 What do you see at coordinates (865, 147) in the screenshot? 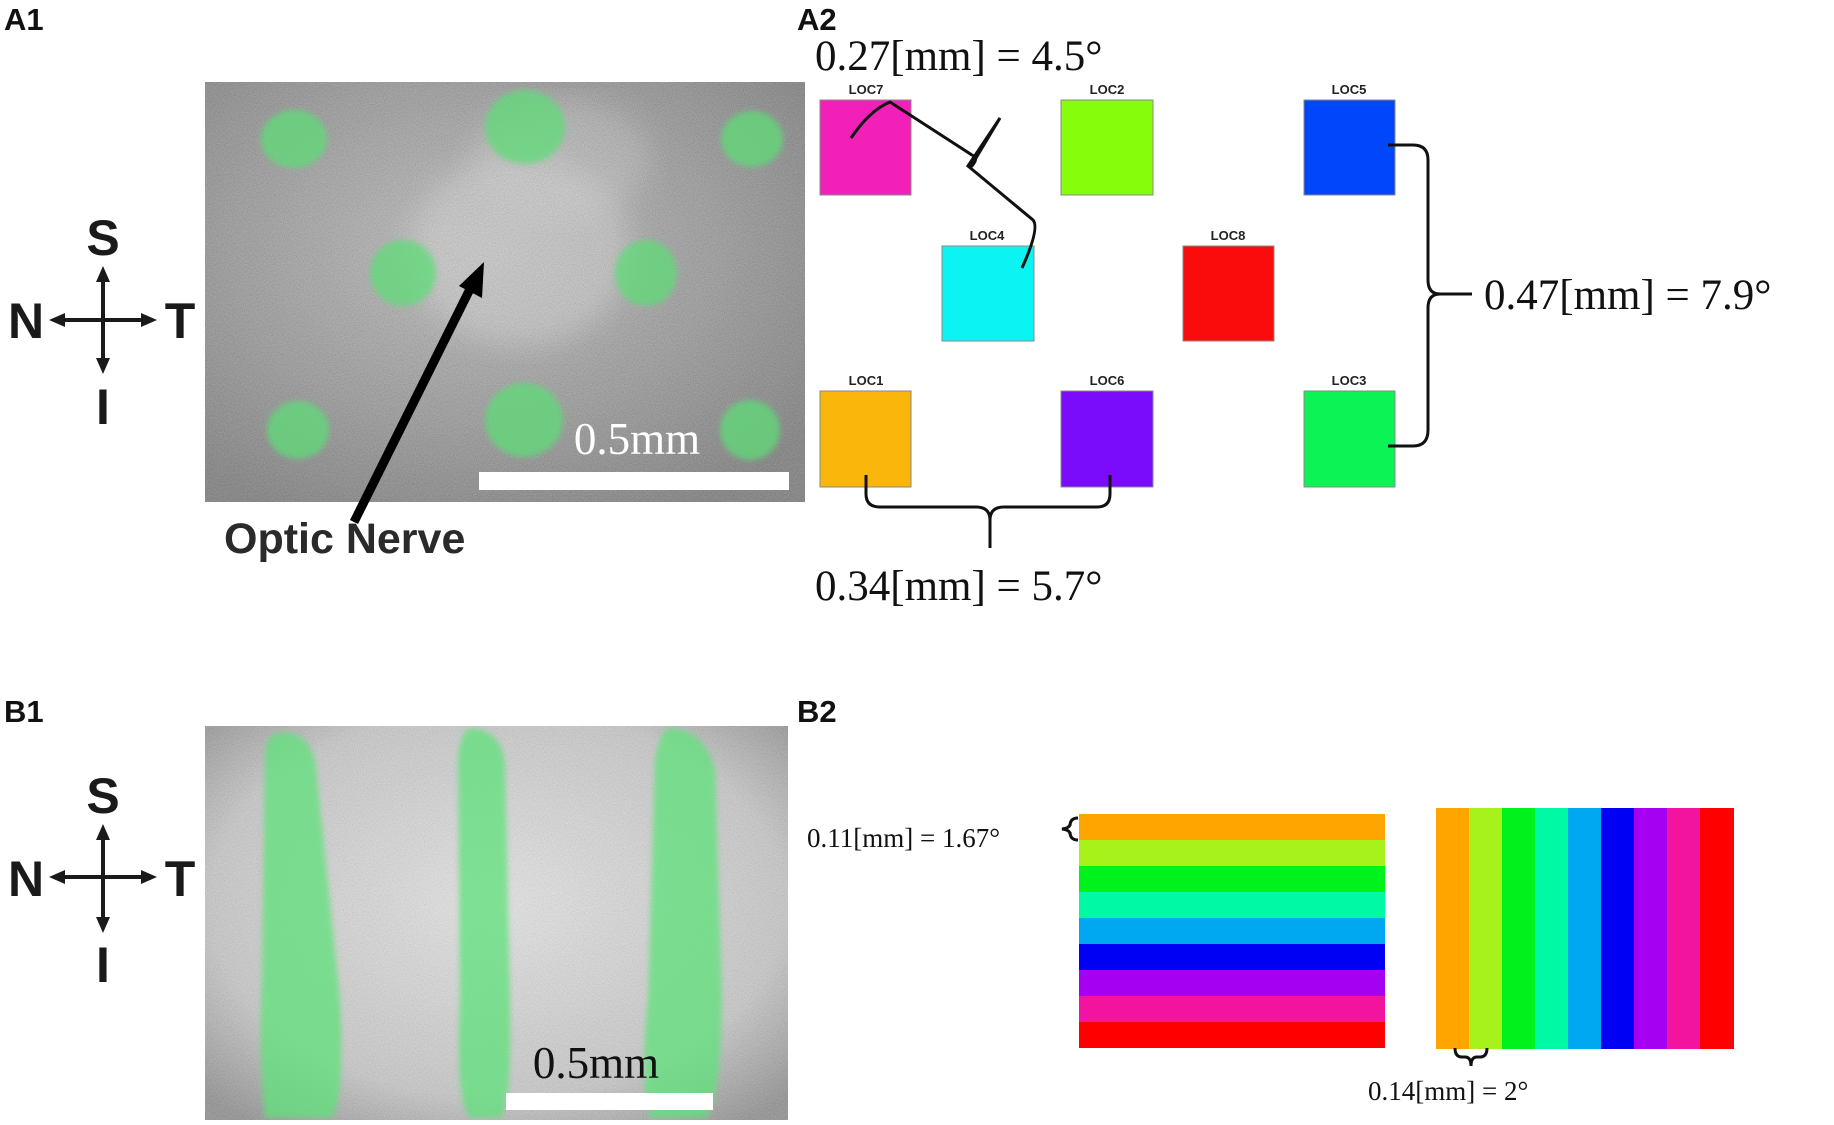
I see `loc7-swatch` at bounding box center [865, 147].